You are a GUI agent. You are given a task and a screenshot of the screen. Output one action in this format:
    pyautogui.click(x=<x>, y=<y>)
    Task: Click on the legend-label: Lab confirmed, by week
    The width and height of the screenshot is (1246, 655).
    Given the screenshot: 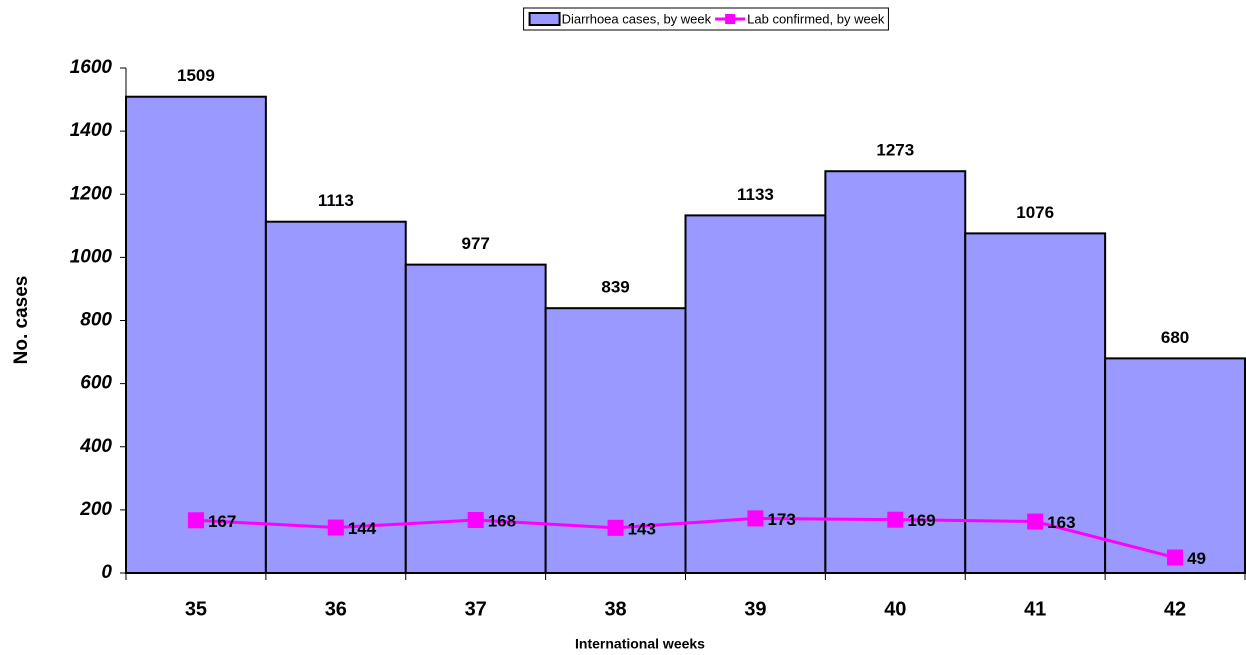 What is the action you would take?
    pyautogui.click(x=816, y=18)
    